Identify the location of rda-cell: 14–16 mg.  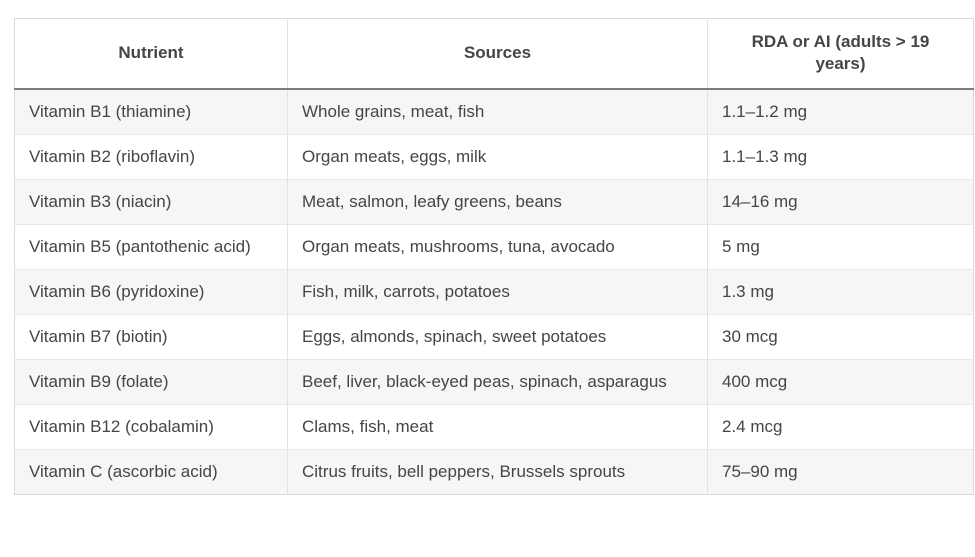
(840, 201).